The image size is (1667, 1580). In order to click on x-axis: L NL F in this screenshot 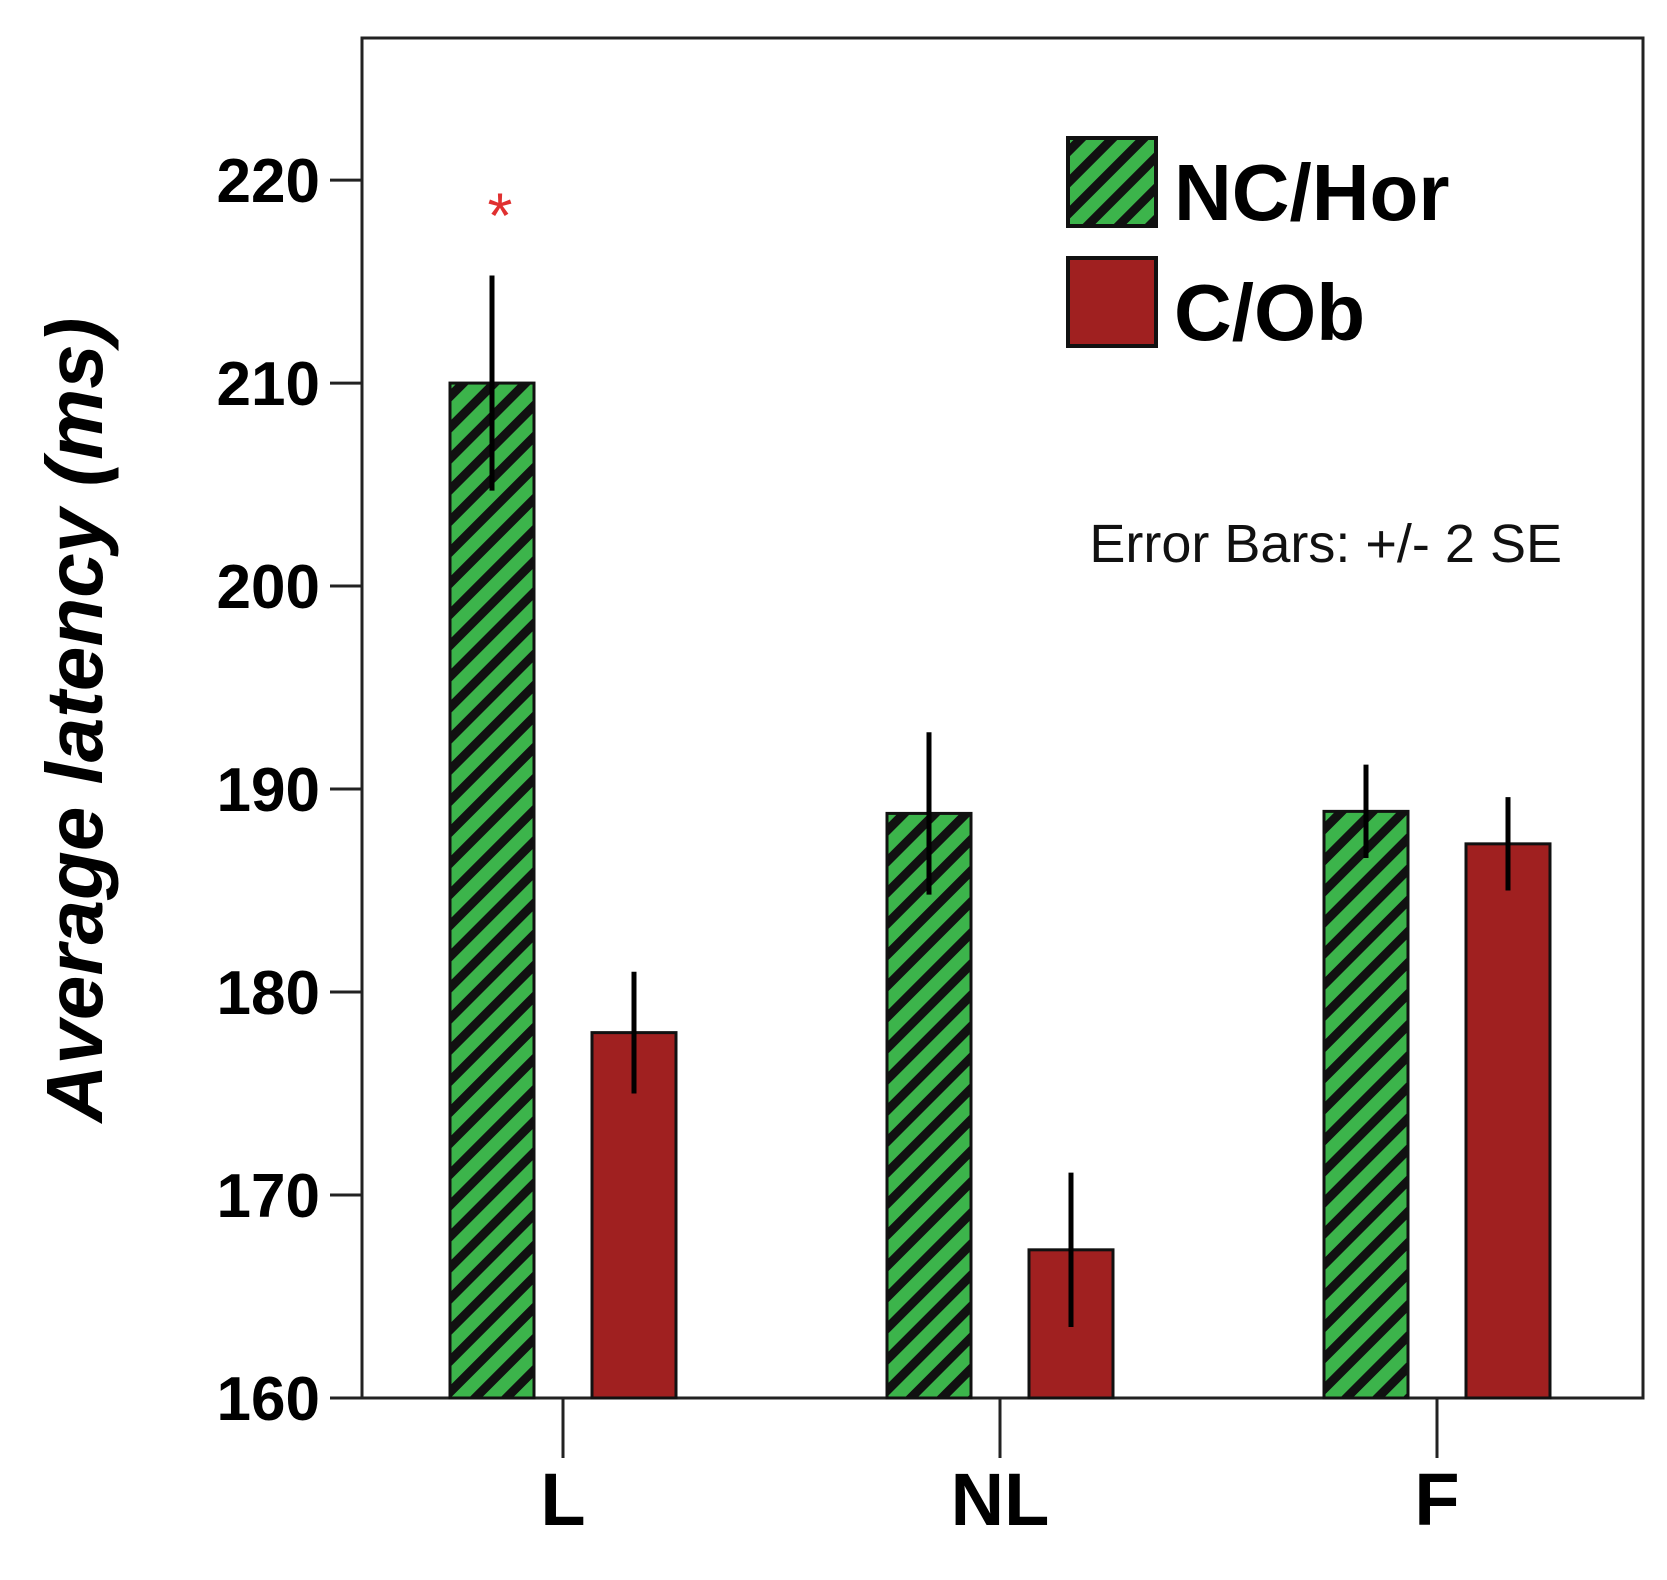, I will do `click(1000, 1469)`.